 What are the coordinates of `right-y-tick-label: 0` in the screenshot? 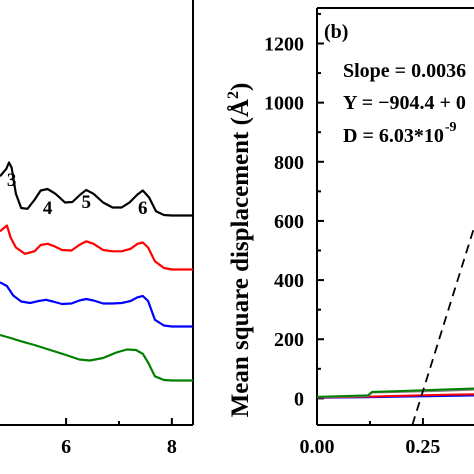 It's located at (299, 399).